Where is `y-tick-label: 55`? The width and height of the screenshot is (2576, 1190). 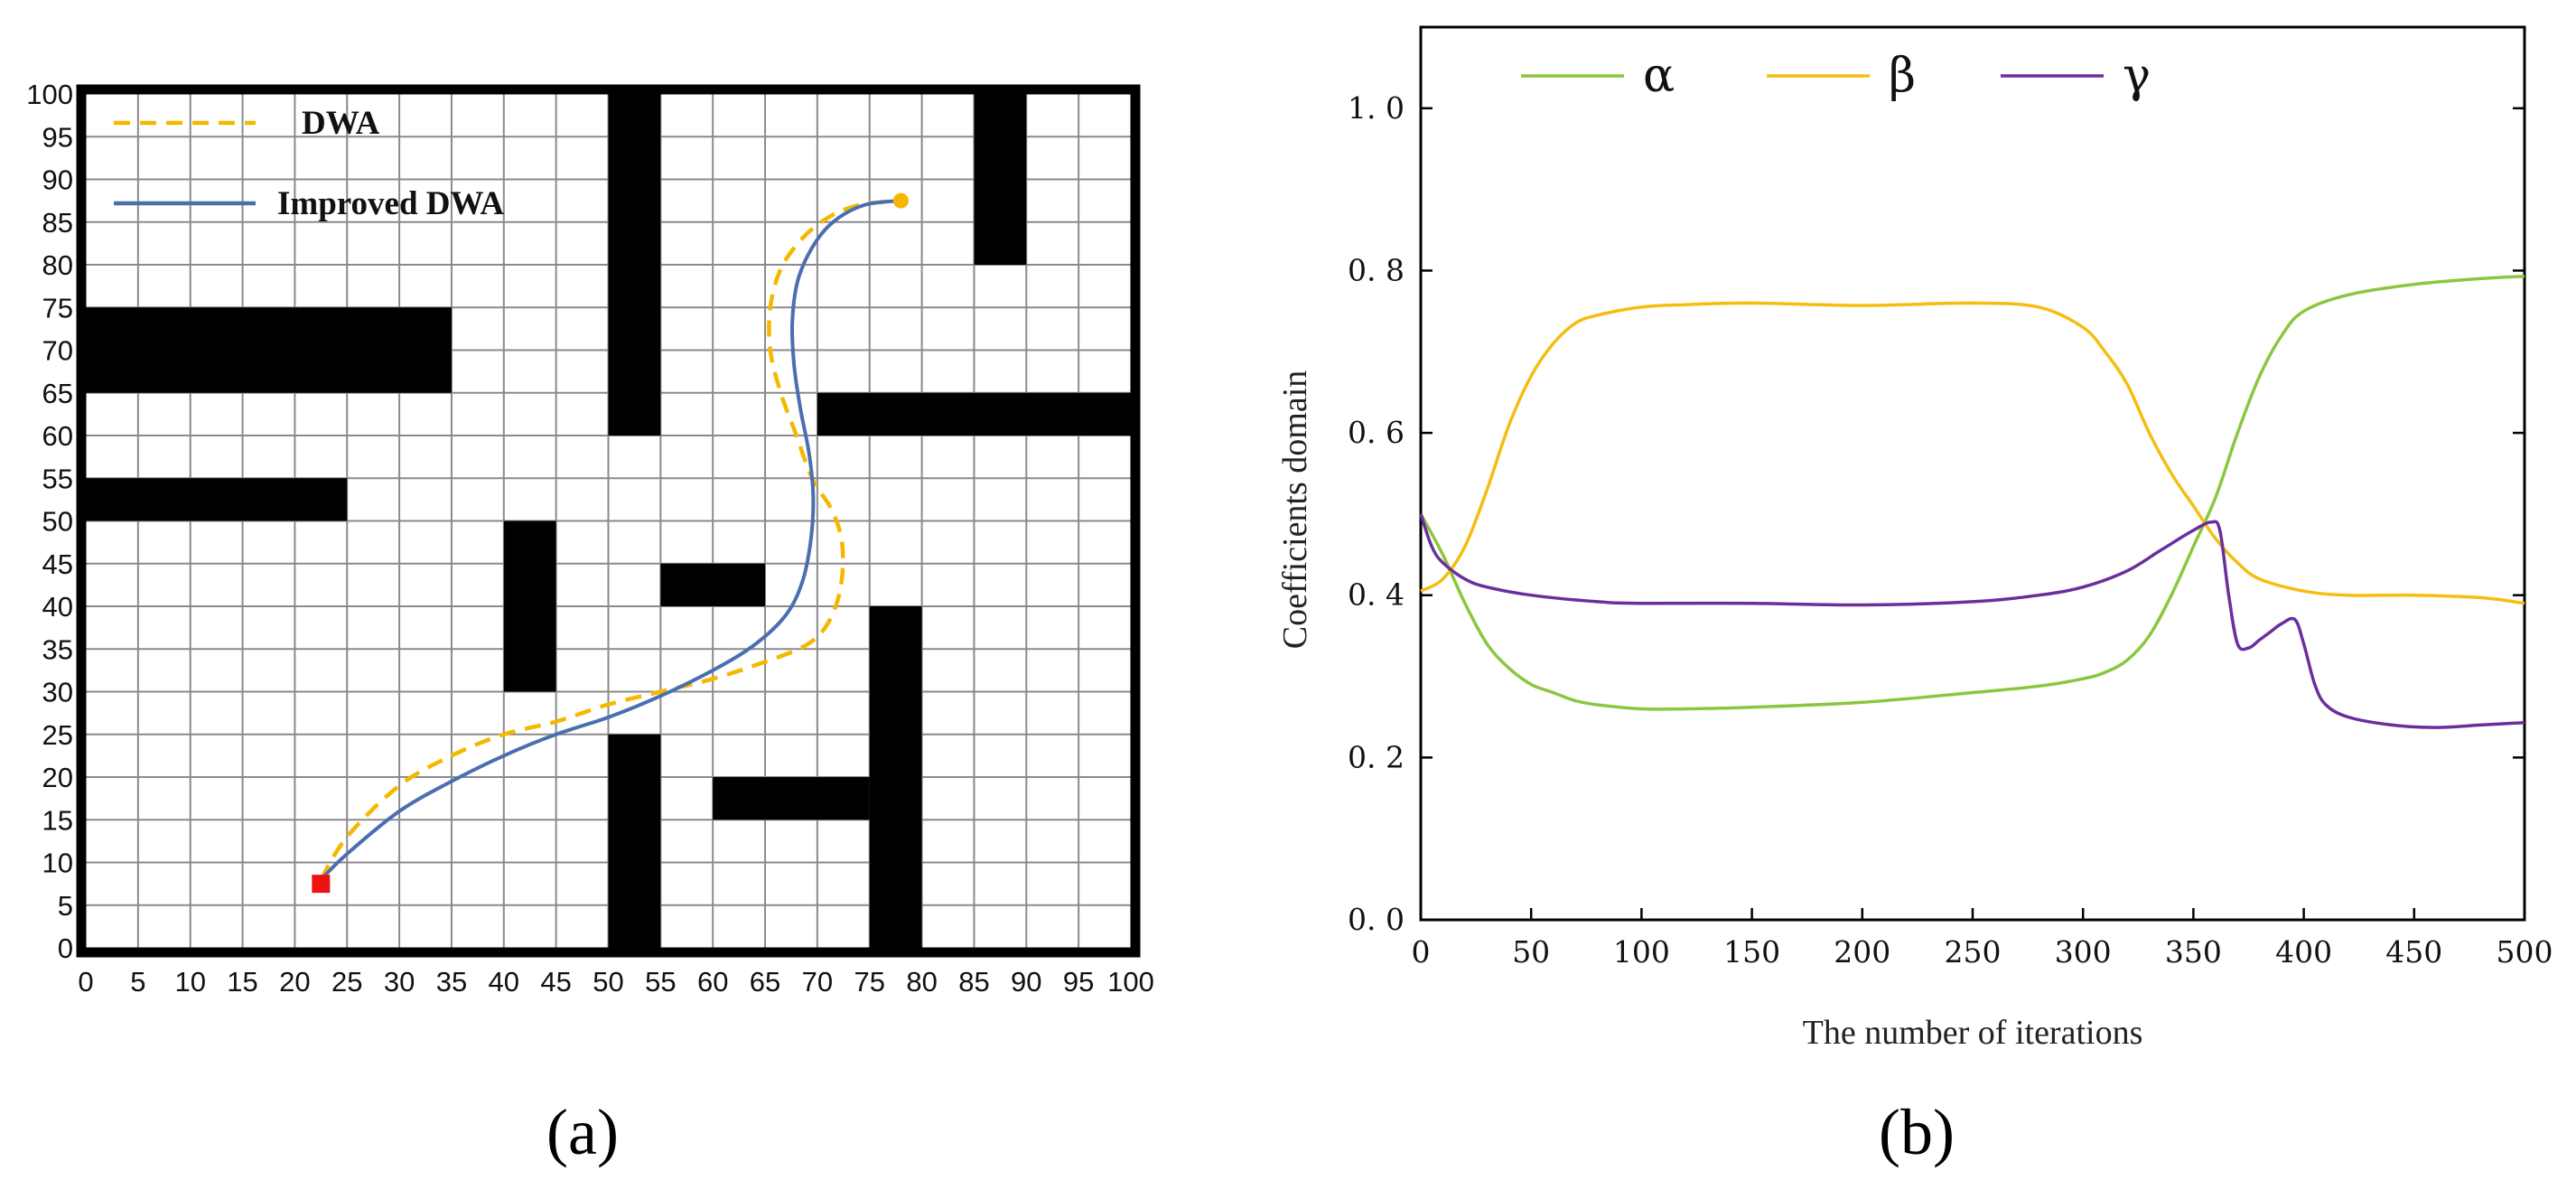 y-tick-label: 55 is located at coordinates (58, 478).